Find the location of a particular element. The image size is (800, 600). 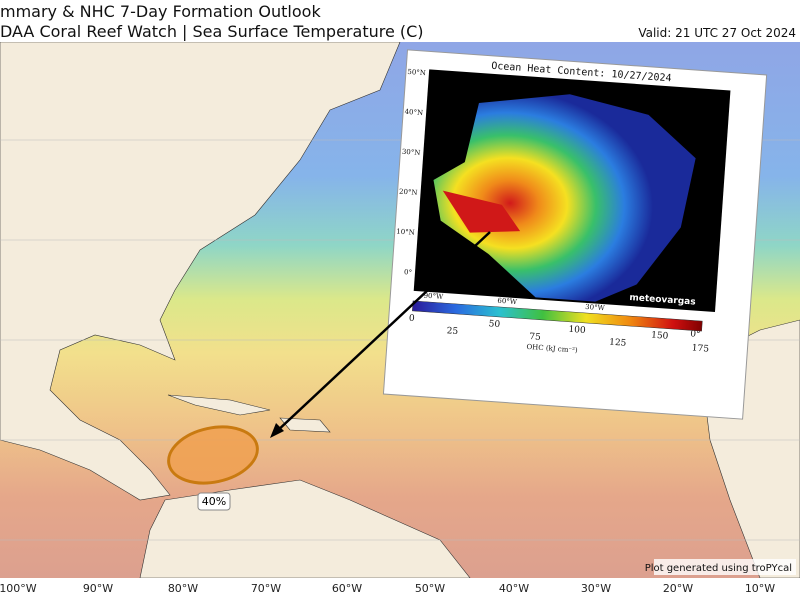

credit-box is located at coordinates (725, 567).